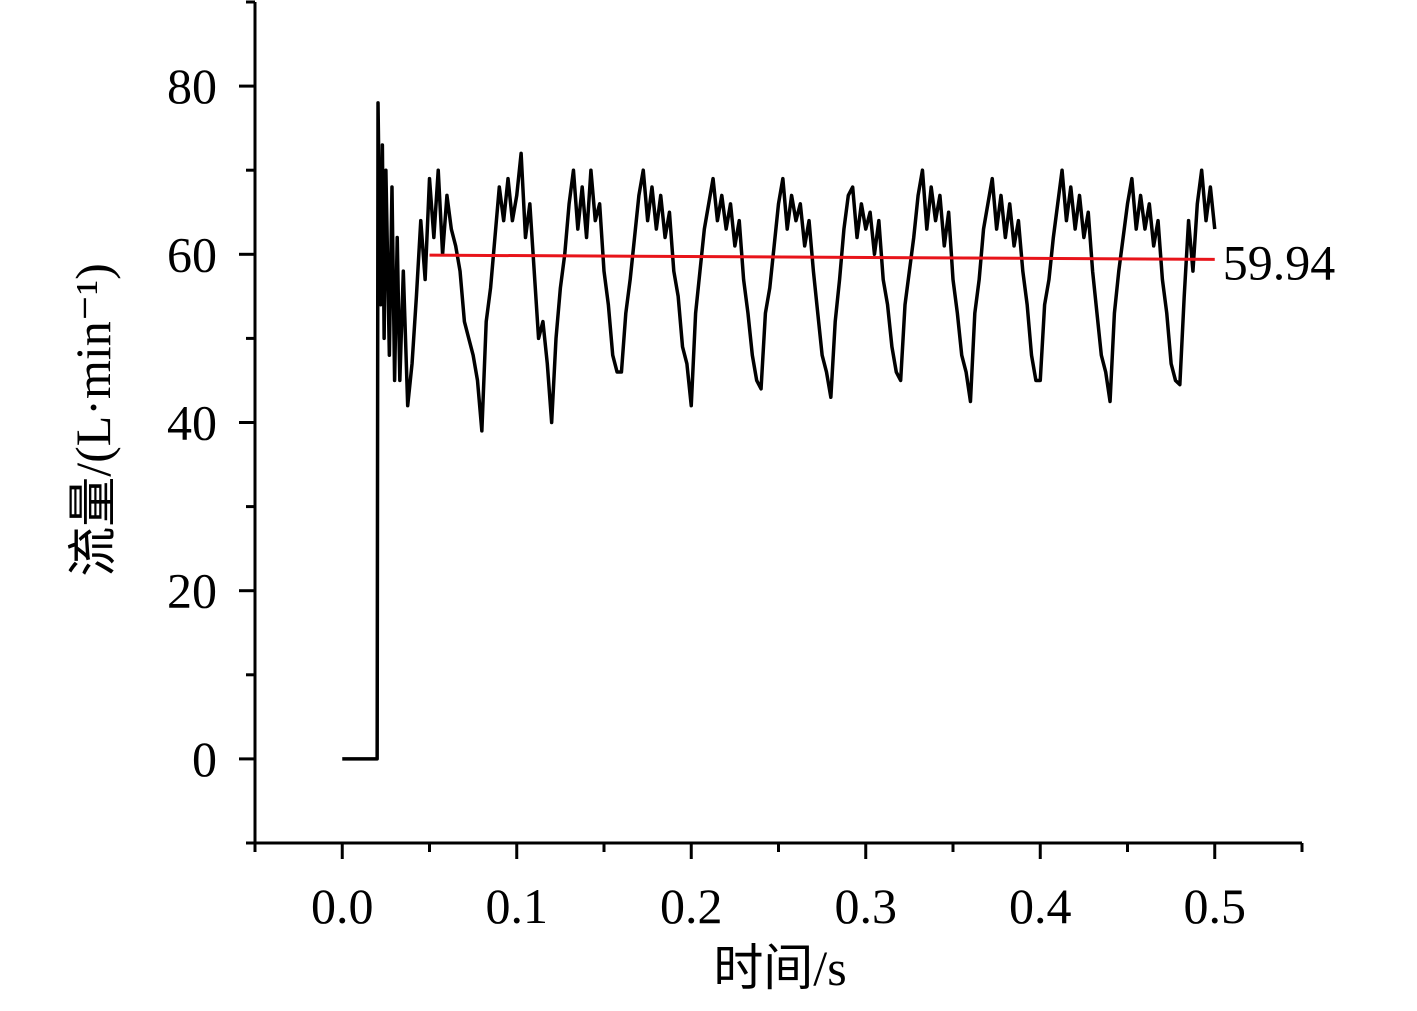  I want to click on mean-line, so click(822, 257).